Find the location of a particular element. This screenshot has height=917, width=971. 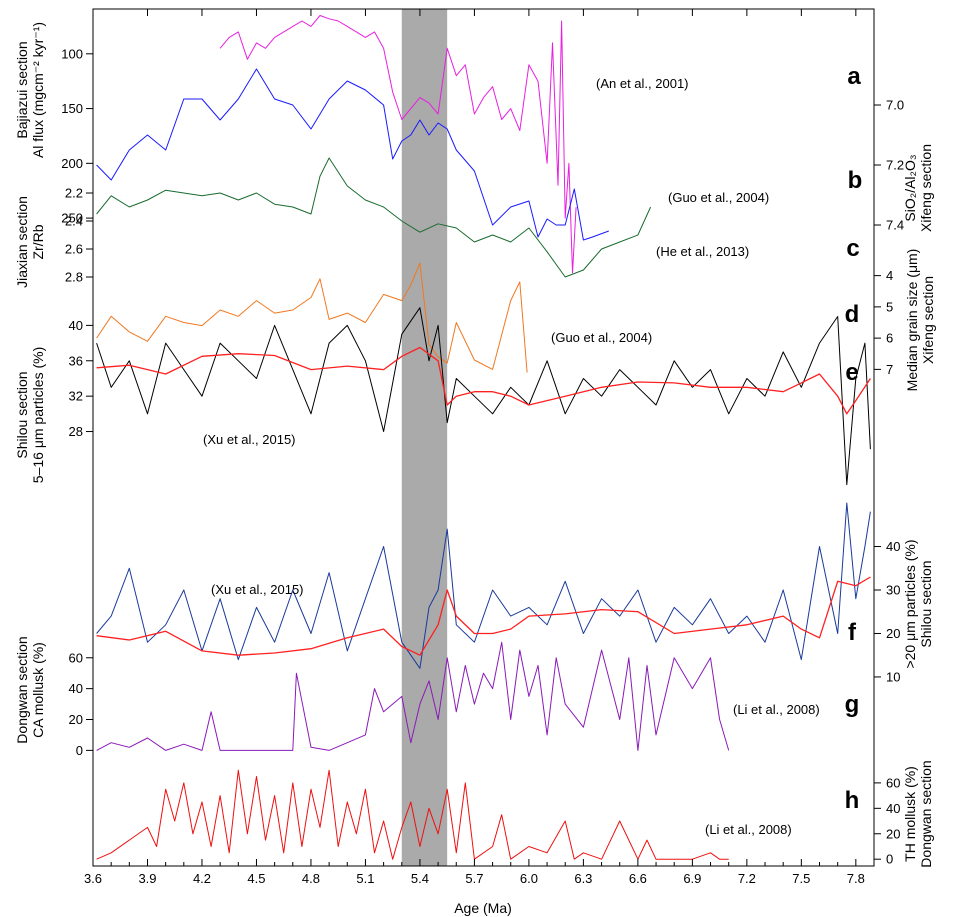

series-a-line is located at coordinates (398, 144).